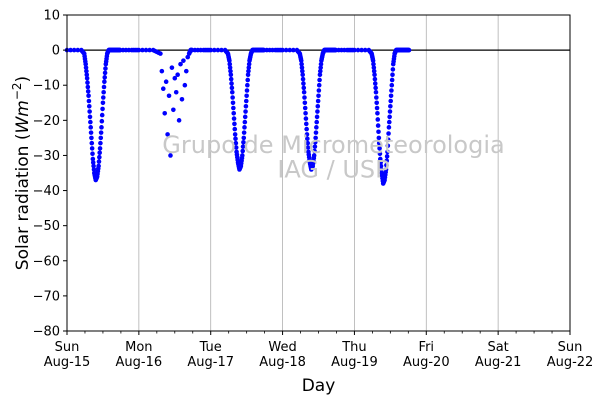  What do you see at coordinates (50, 174) in the screenshot?
I see `y-axis-ticks: 10 0 −10 −20 −30 −40 −50 −60 −70 −80` at bounding box center [50, 174].